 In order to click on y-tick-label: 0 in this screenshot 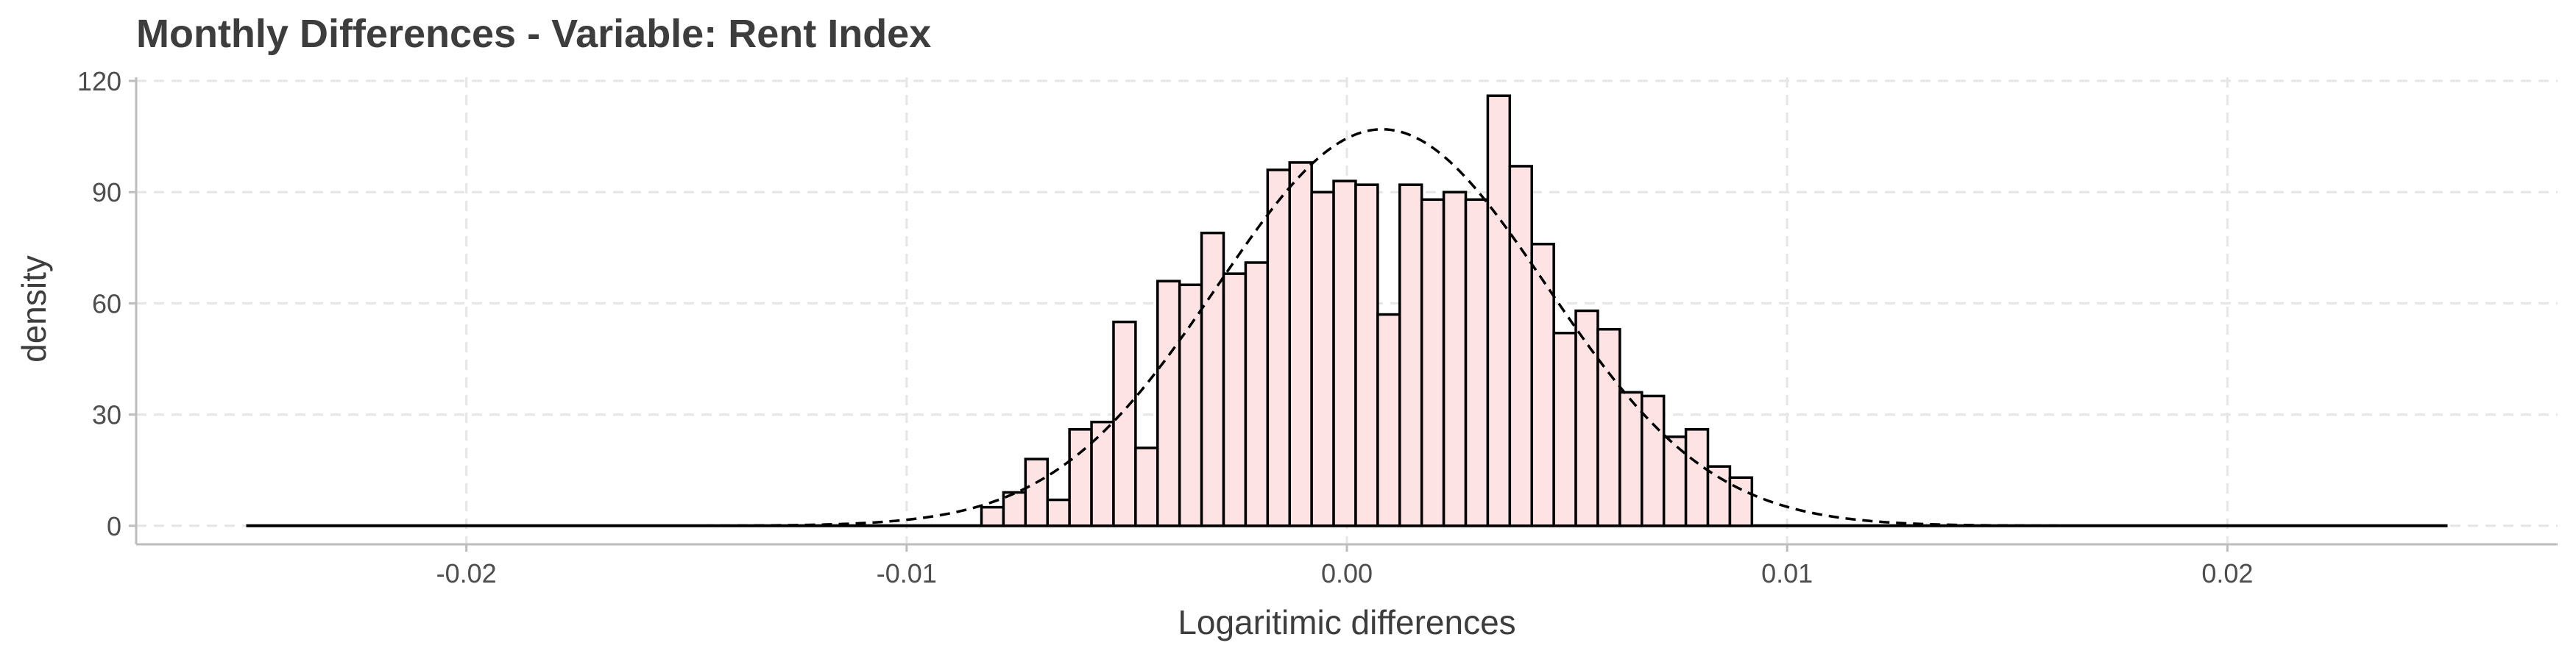, I will do `click(114, 526)`.